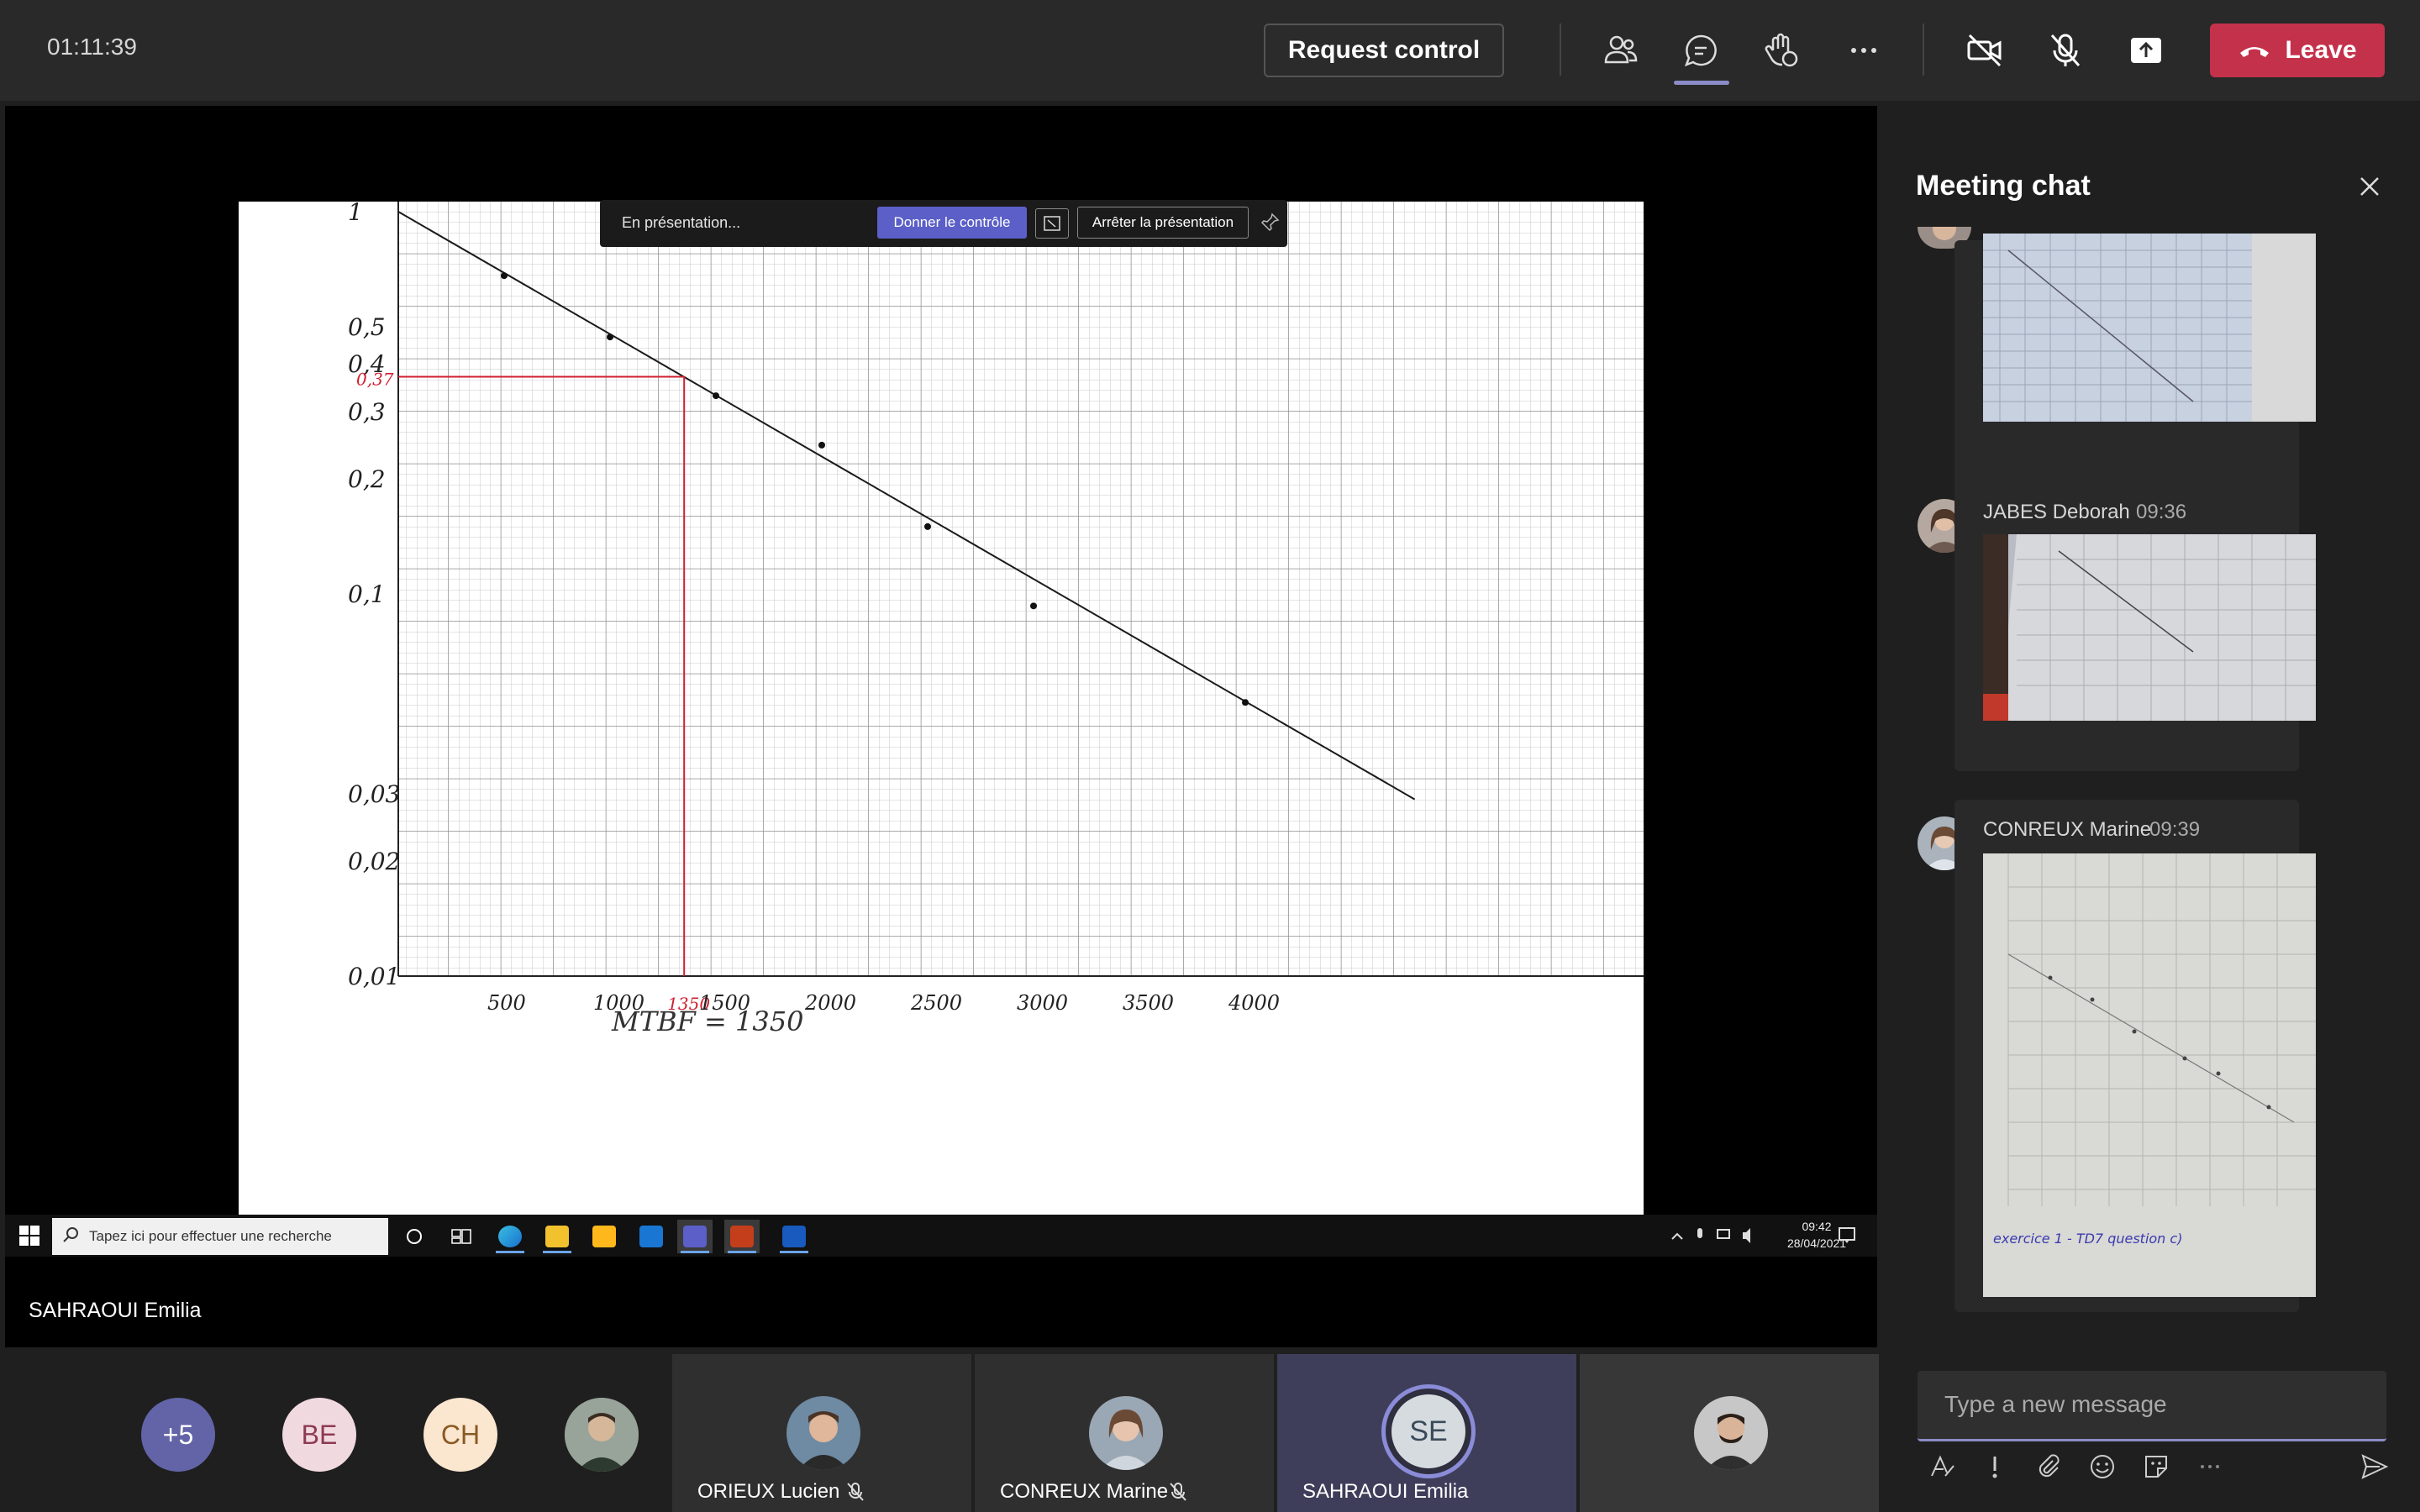 The height and width of the screenshot is (1512, 2420). Describe the element at coordinates (2048, 1466) in the screenshot. I see `attach-icon` at that location.